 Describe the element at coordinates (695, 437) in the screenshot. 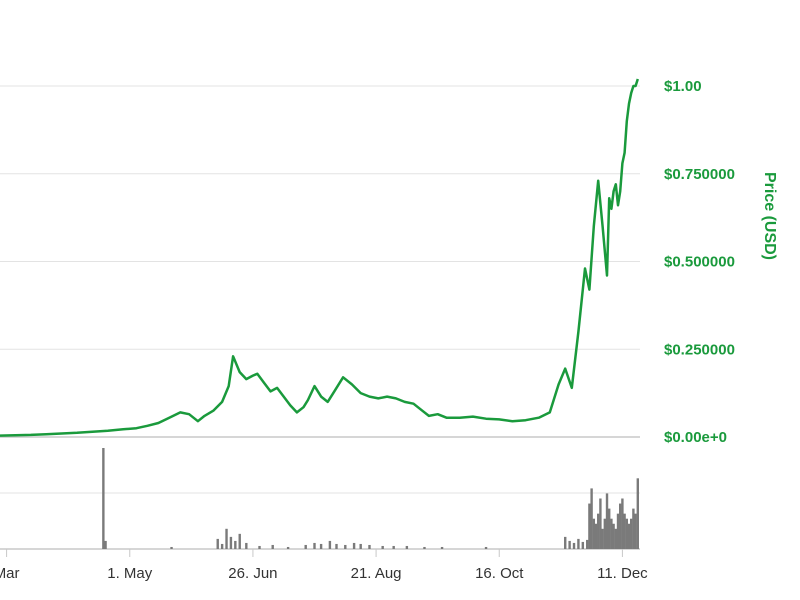

I see `y-tick-label: $0.00e+0` at that location.